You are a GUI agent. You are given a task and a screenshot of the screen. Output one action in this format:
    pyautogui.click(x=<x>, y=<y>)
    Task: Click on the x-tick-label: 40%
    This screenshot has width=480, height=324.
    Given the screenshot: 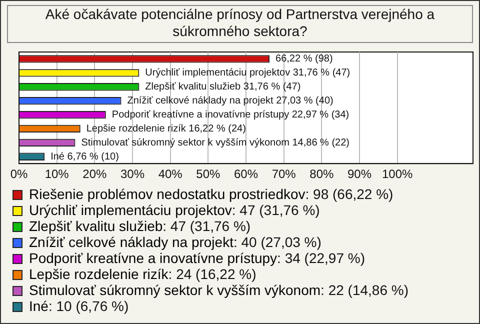 What is the action you would take?
    pyautogui.click(x=170, y=174)
    